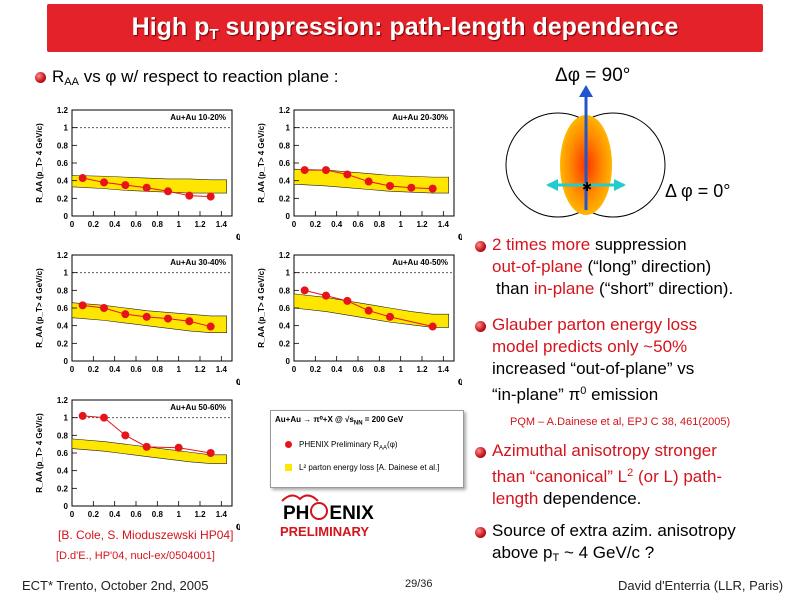 The image size is (800, 600). Describe the element at coordinates (285, 163) in the screenshot. I see `y-tick-label: 0.6` at that location.